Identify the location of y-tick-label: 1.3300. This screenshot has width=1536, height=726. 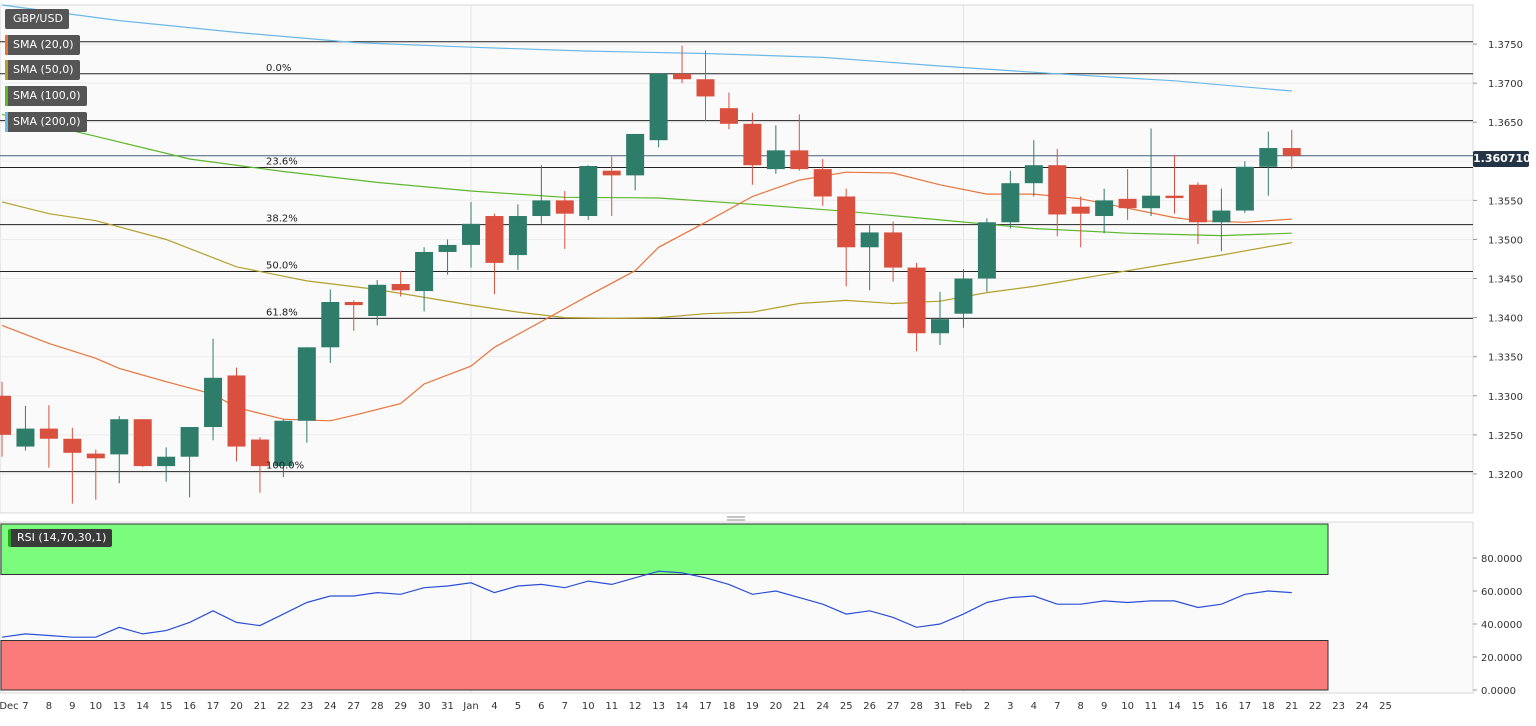
(1505, 397).